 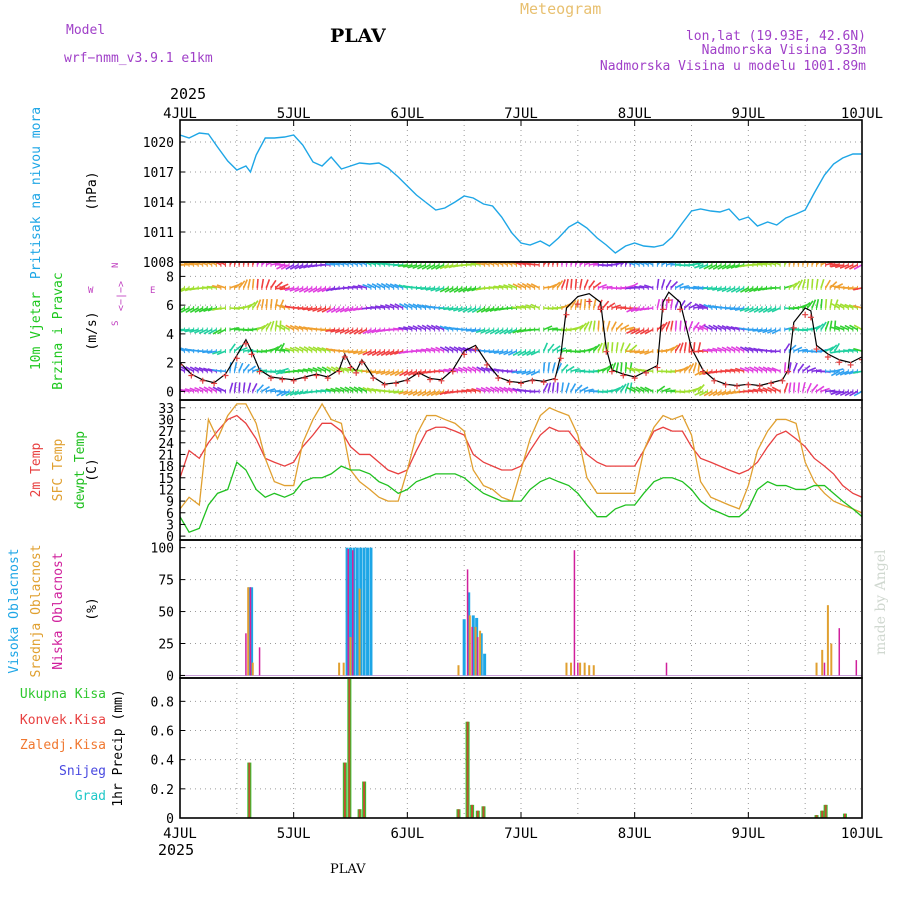 What do you see at coordinates (784, 50) in the screenshot?
I see `elevation-label: Nadmorska Visina 933m` at bounding box center [784, 50].